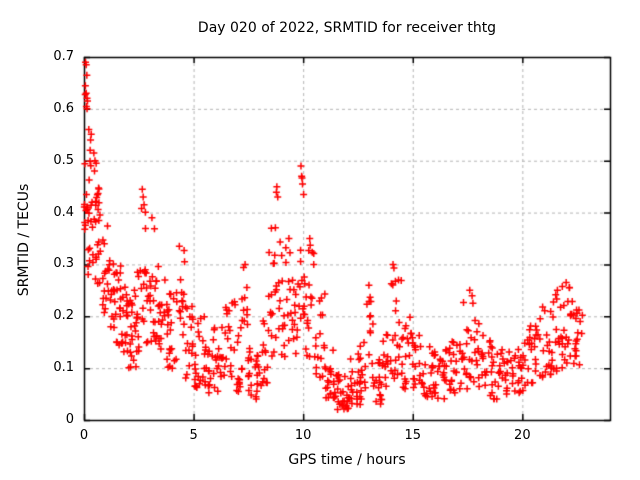 The image size is (640, 480). I want to click on x-tick-label: 10, so click(303, 435).